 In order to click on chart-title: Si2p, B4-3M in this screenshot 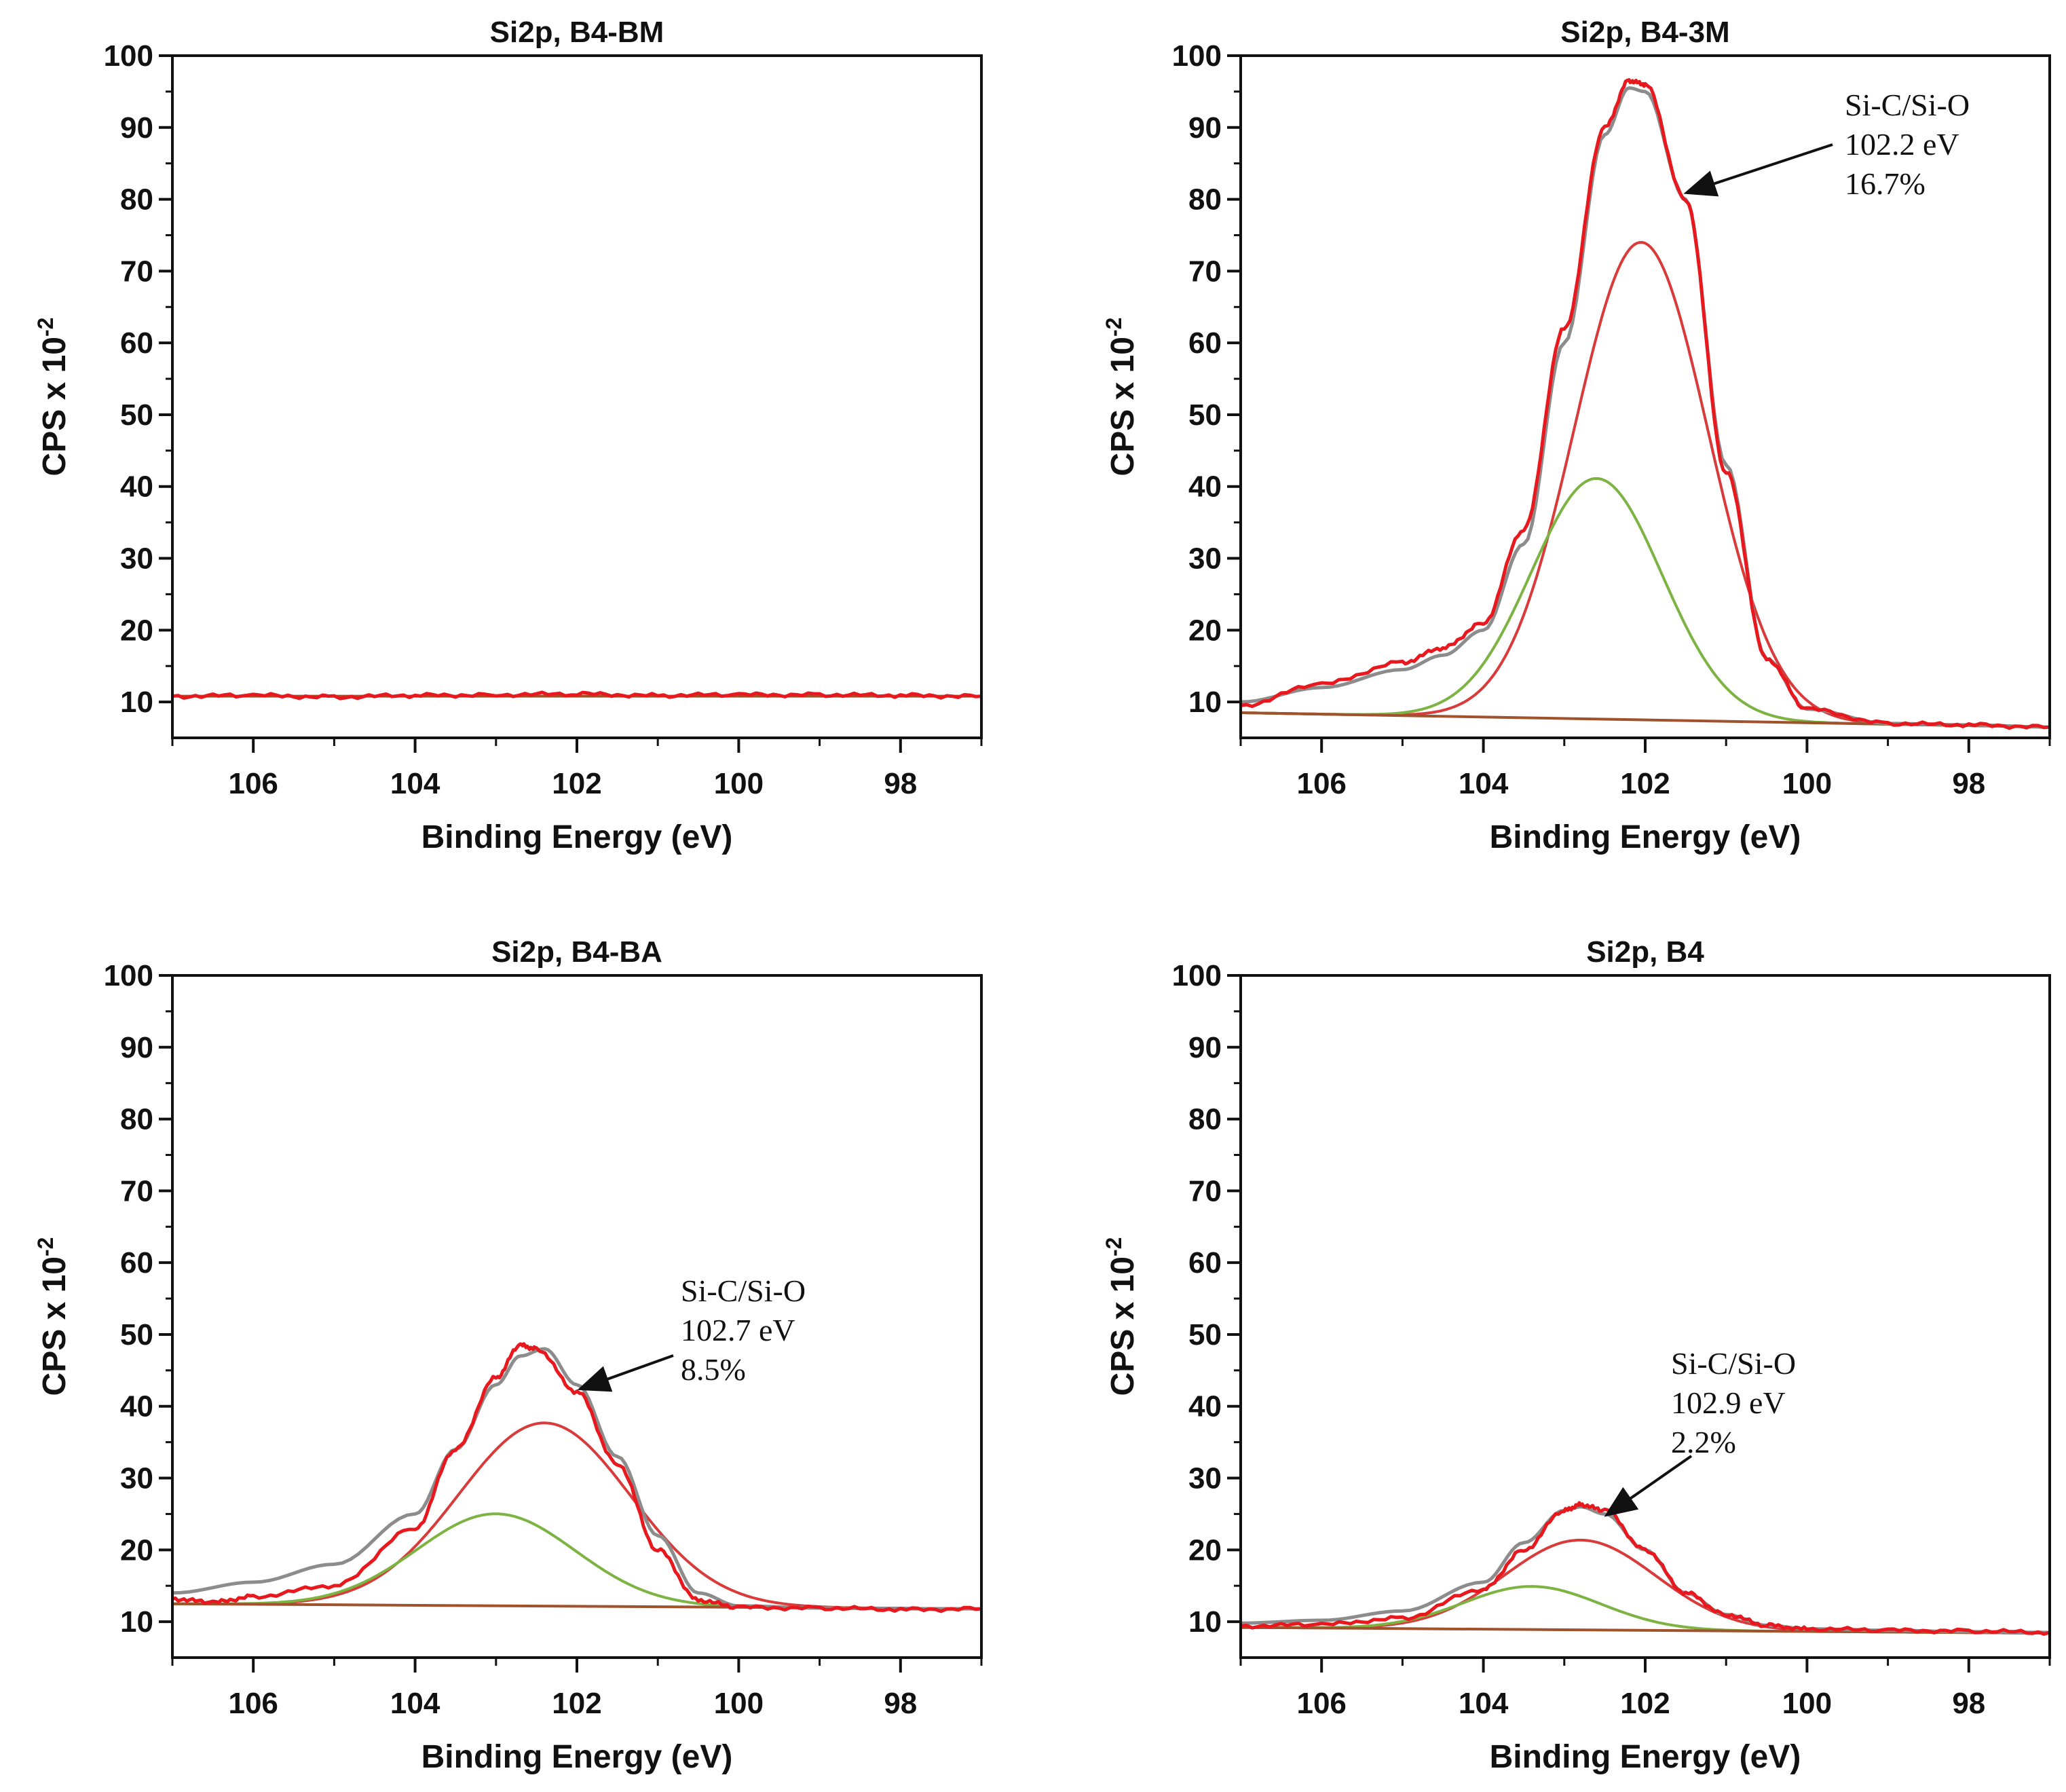, I will do `click(1644, 33)`.